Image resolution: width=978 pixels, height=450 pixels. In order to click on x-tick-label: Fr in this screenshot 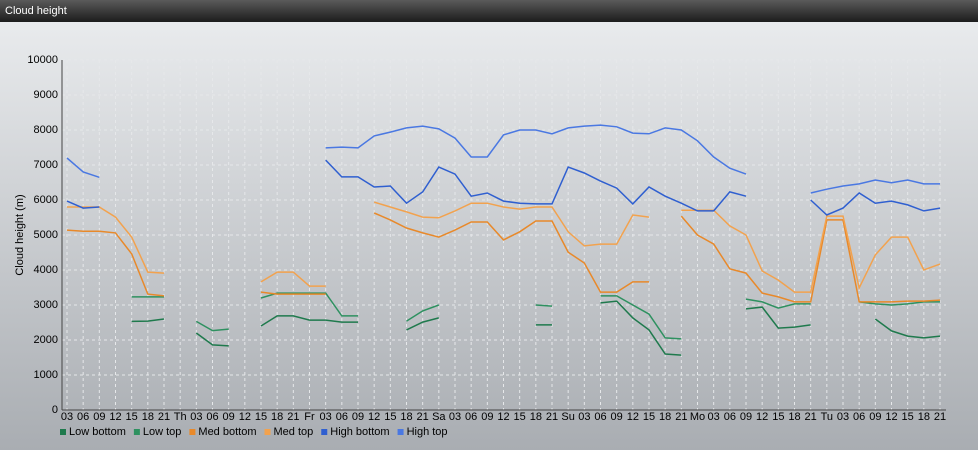, I will do `click(309, 417)`.